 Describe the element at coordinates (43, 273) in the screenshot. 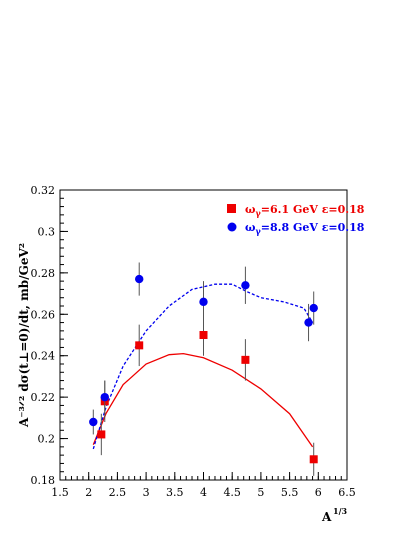

I see `y-tick-label: 0.28` at that location.